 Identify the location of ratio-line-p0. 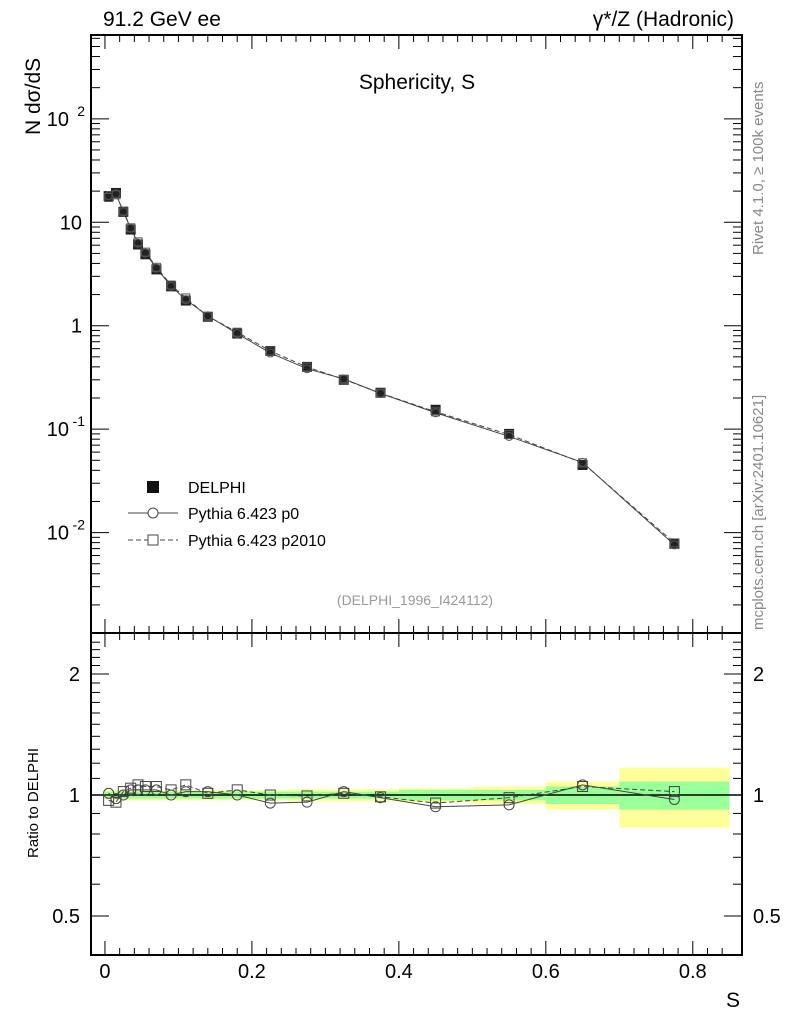
(391, 796).